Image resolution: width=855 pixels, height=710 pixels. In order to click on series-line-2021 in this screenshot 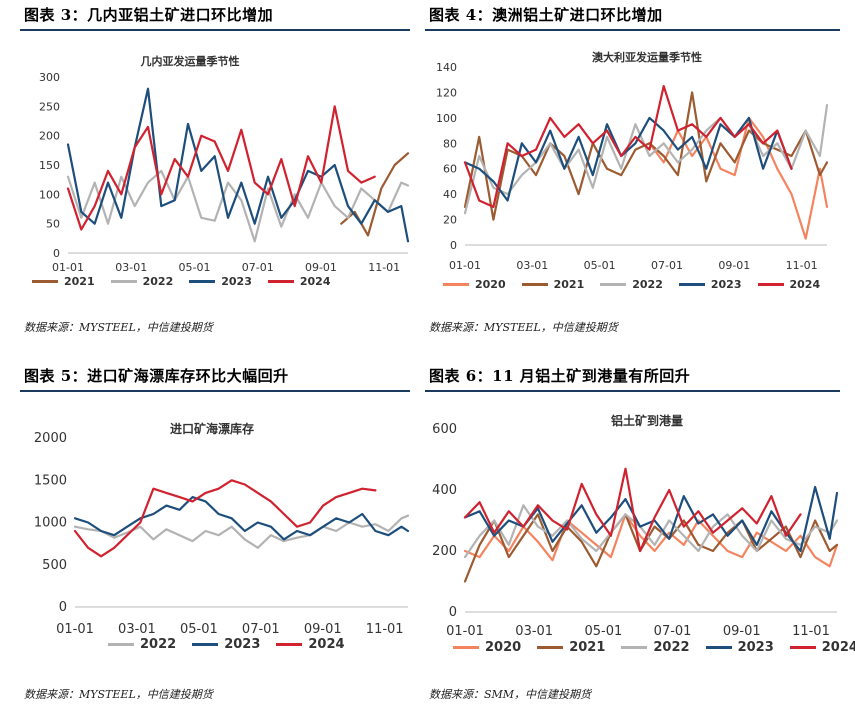, I will do `click(651, 548)`.